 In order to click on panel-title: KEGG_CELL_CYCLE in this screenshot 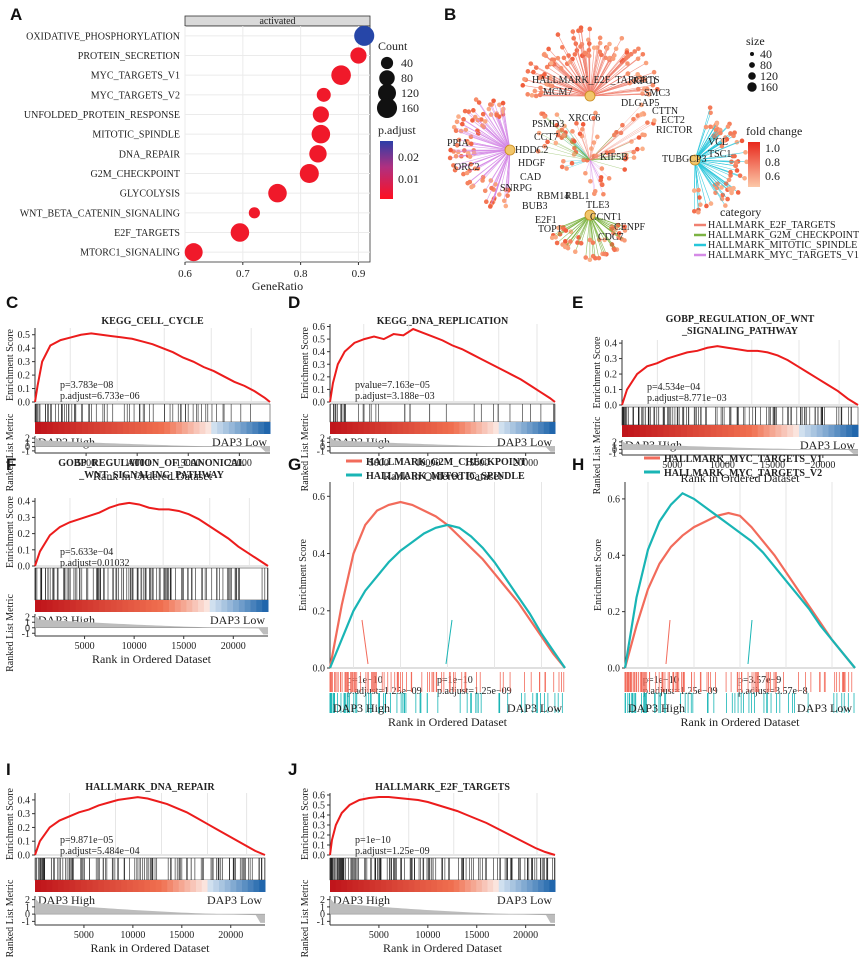, I will do `click(152, 321)`.